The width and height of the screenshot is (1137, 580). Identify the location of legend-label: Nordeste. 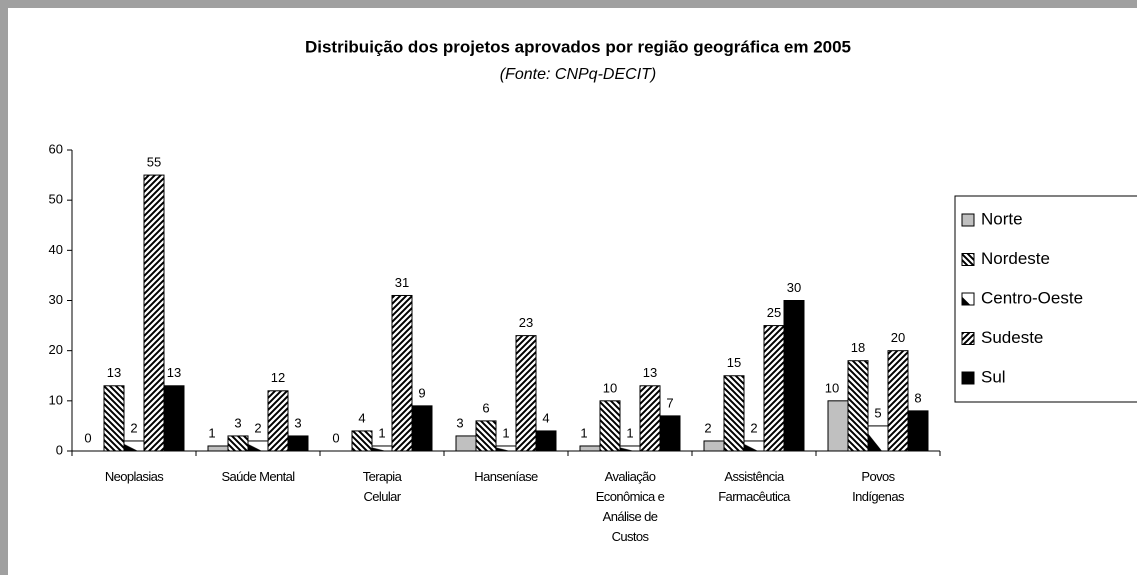
(1015, 258).